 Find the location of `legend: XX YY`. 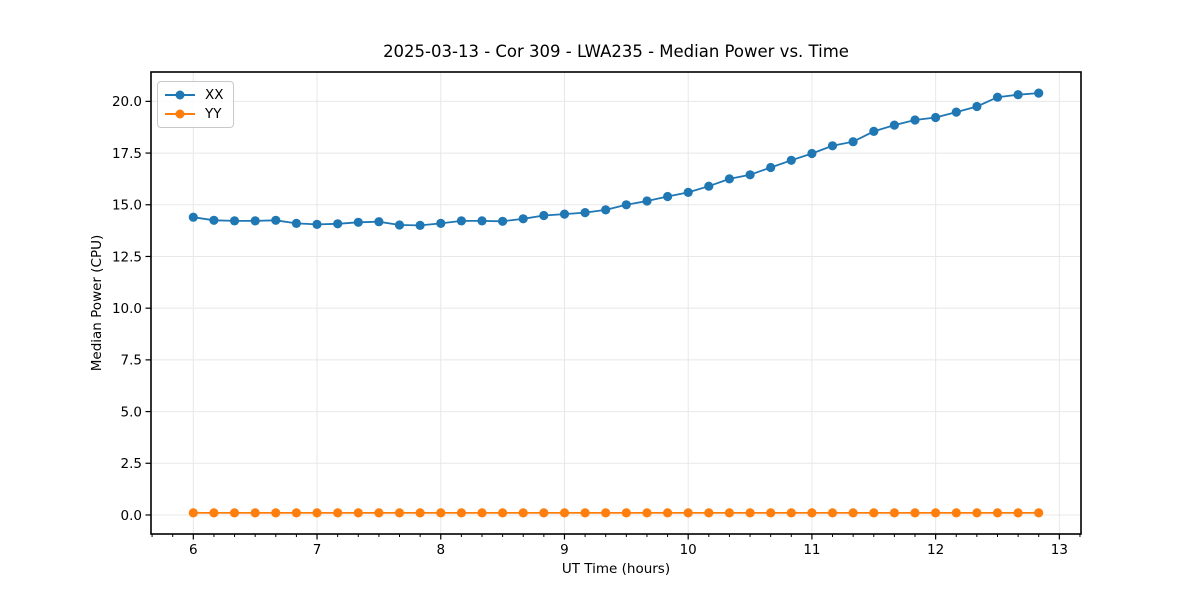

legend: XX YY is located at coordinates (195, 104).